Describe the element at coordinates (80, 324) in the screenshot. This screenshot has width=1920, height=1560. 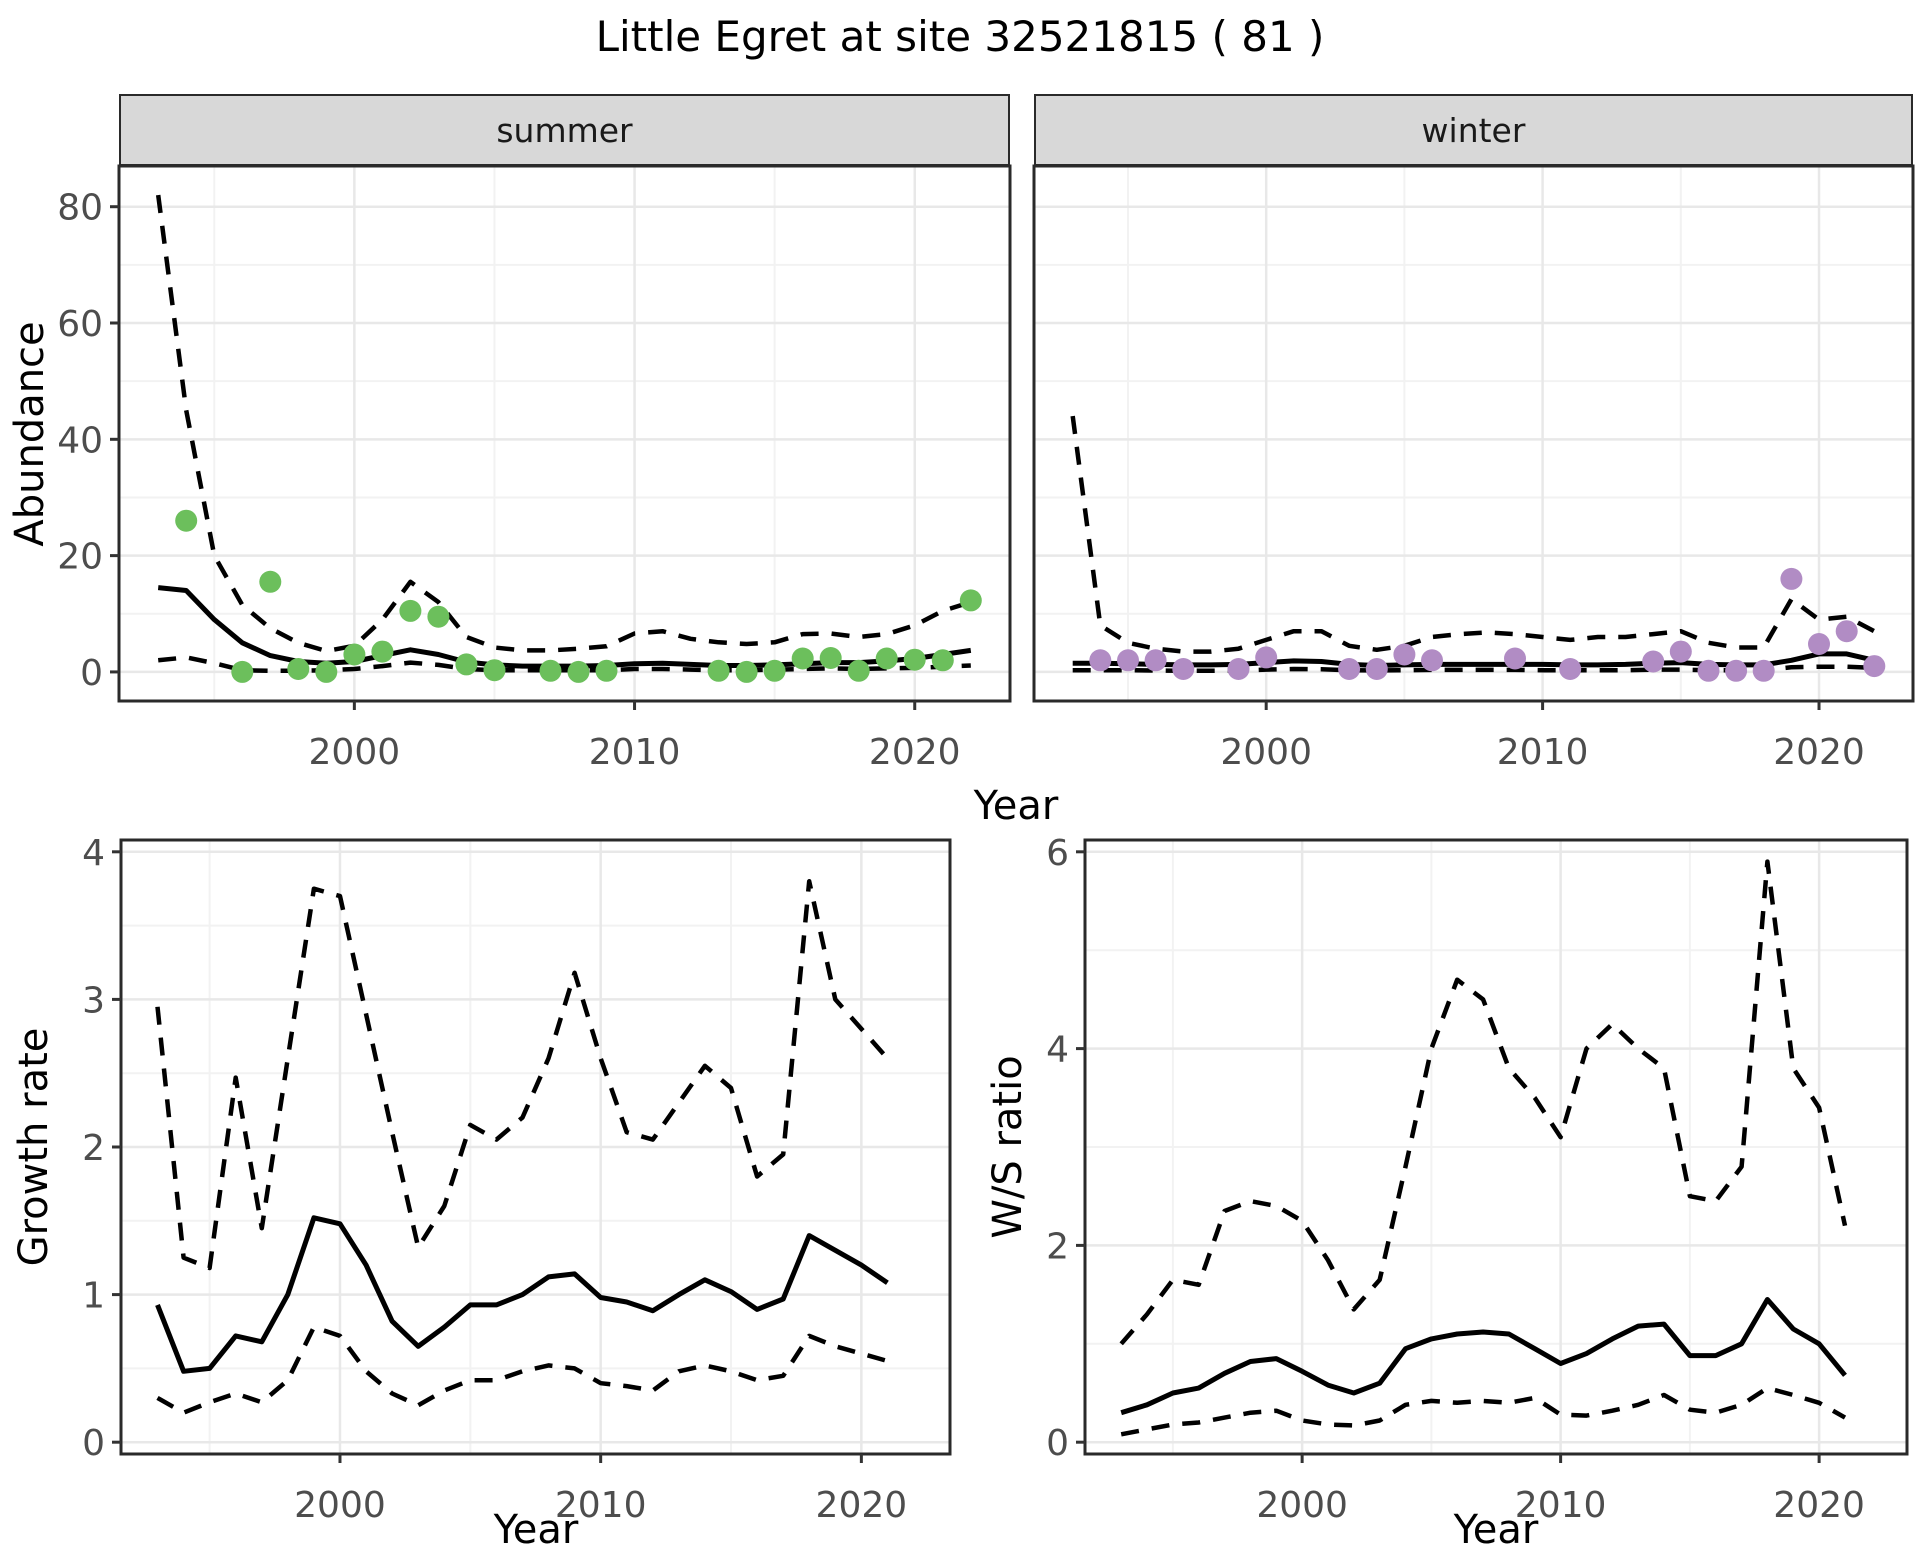
I see `svg-text: 60` at that location.